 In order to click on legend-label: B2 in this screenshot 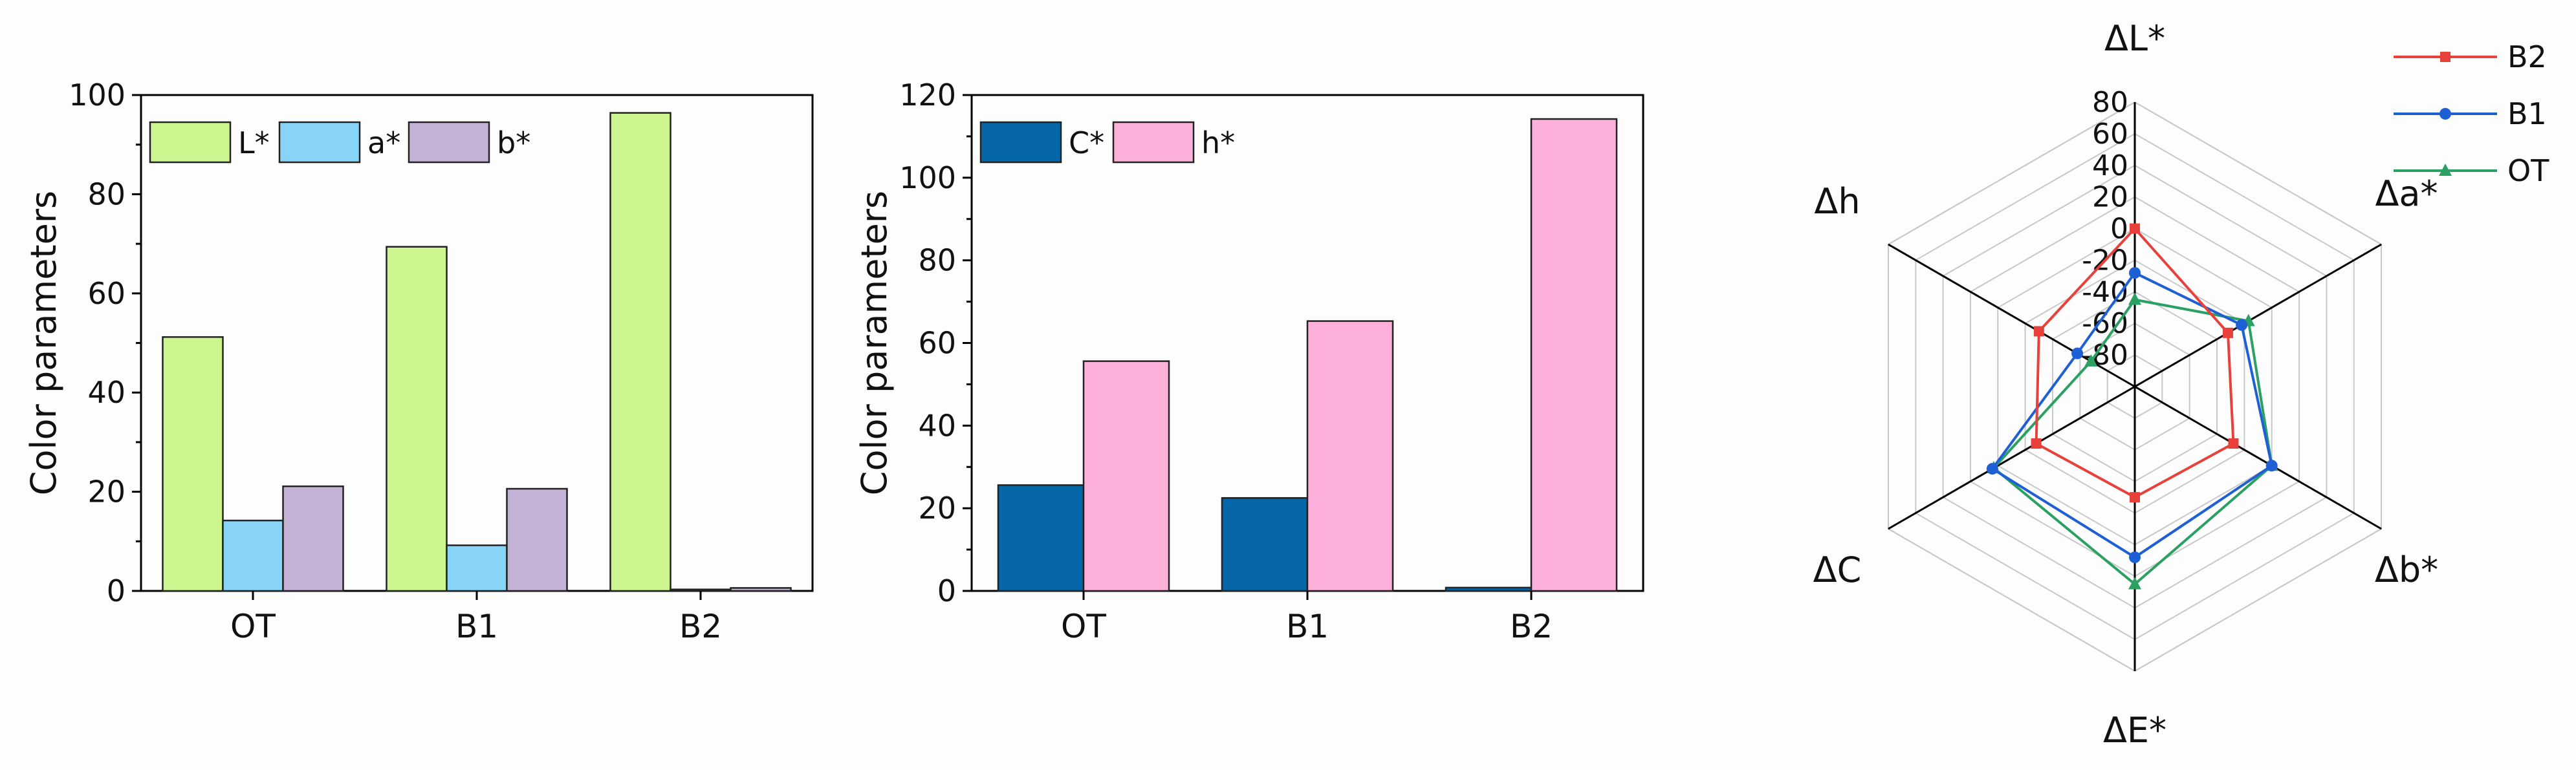, I will do `click(2527, 56)`.